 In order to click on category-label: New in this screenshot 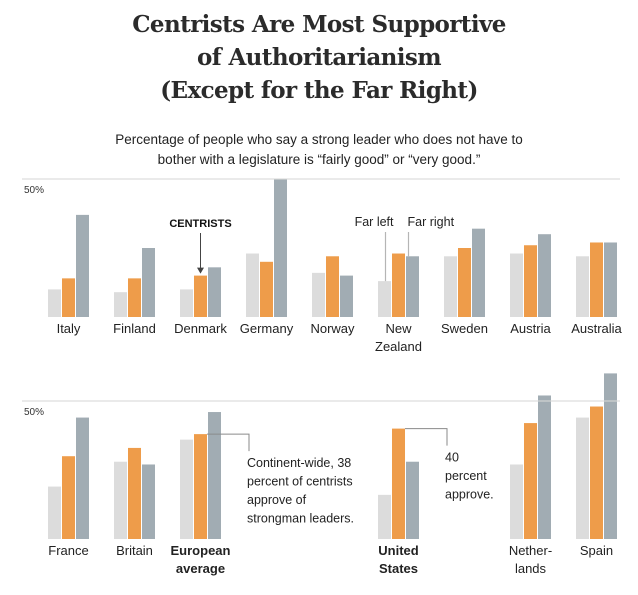, I will do `click(398, 328)`.